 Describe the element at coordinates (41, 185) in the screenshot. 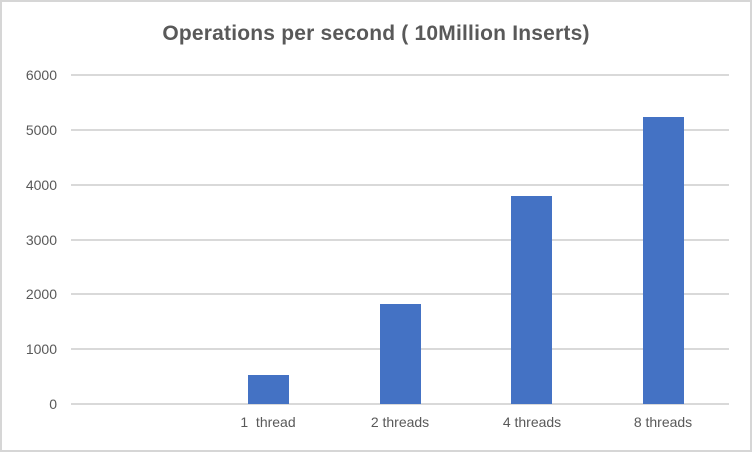

I see `y-axis-tick-label: 4000` at that location.